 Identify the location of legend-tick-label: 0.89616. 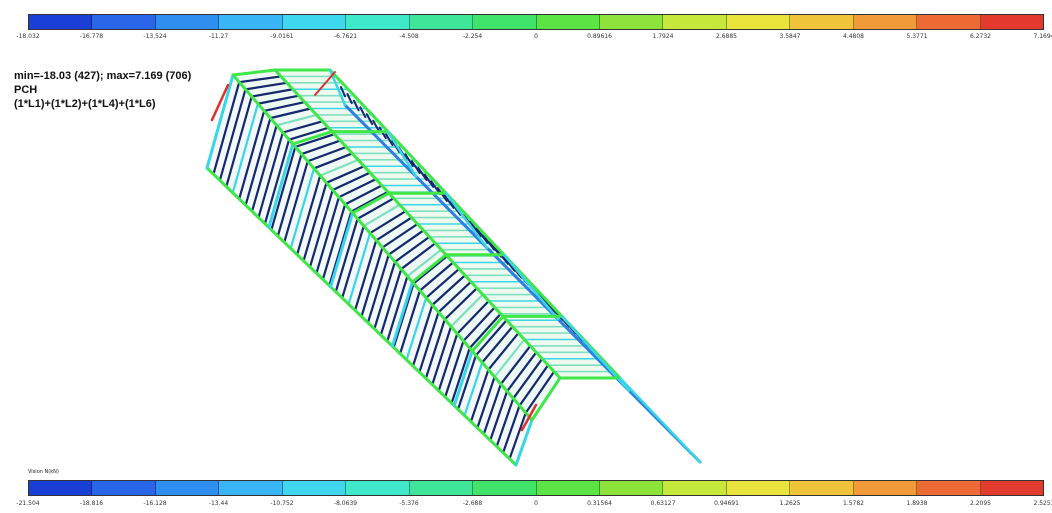
(599, 36).